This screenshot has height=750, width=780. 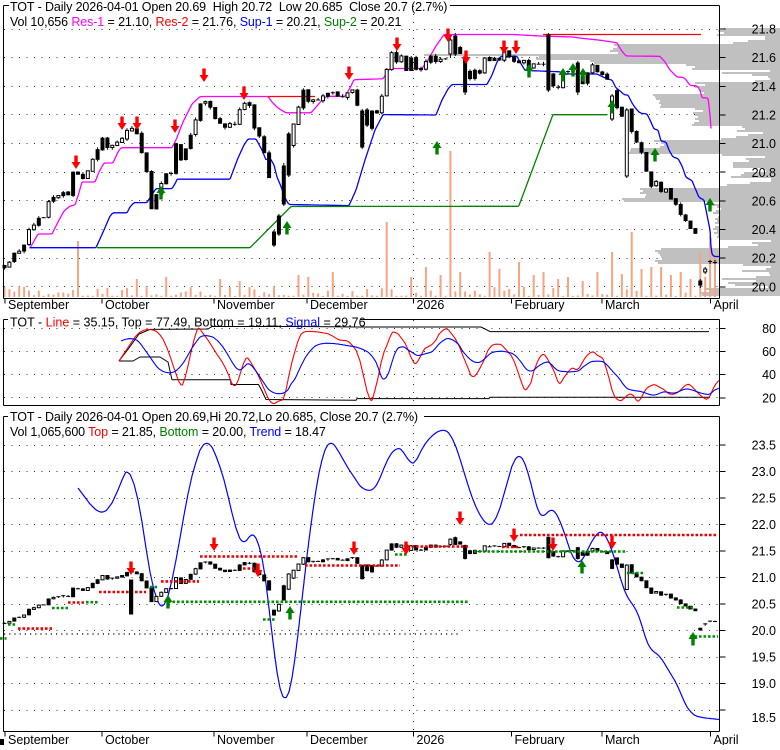 I want to click on svg-text: 21.6, so click(x=764, y=58).